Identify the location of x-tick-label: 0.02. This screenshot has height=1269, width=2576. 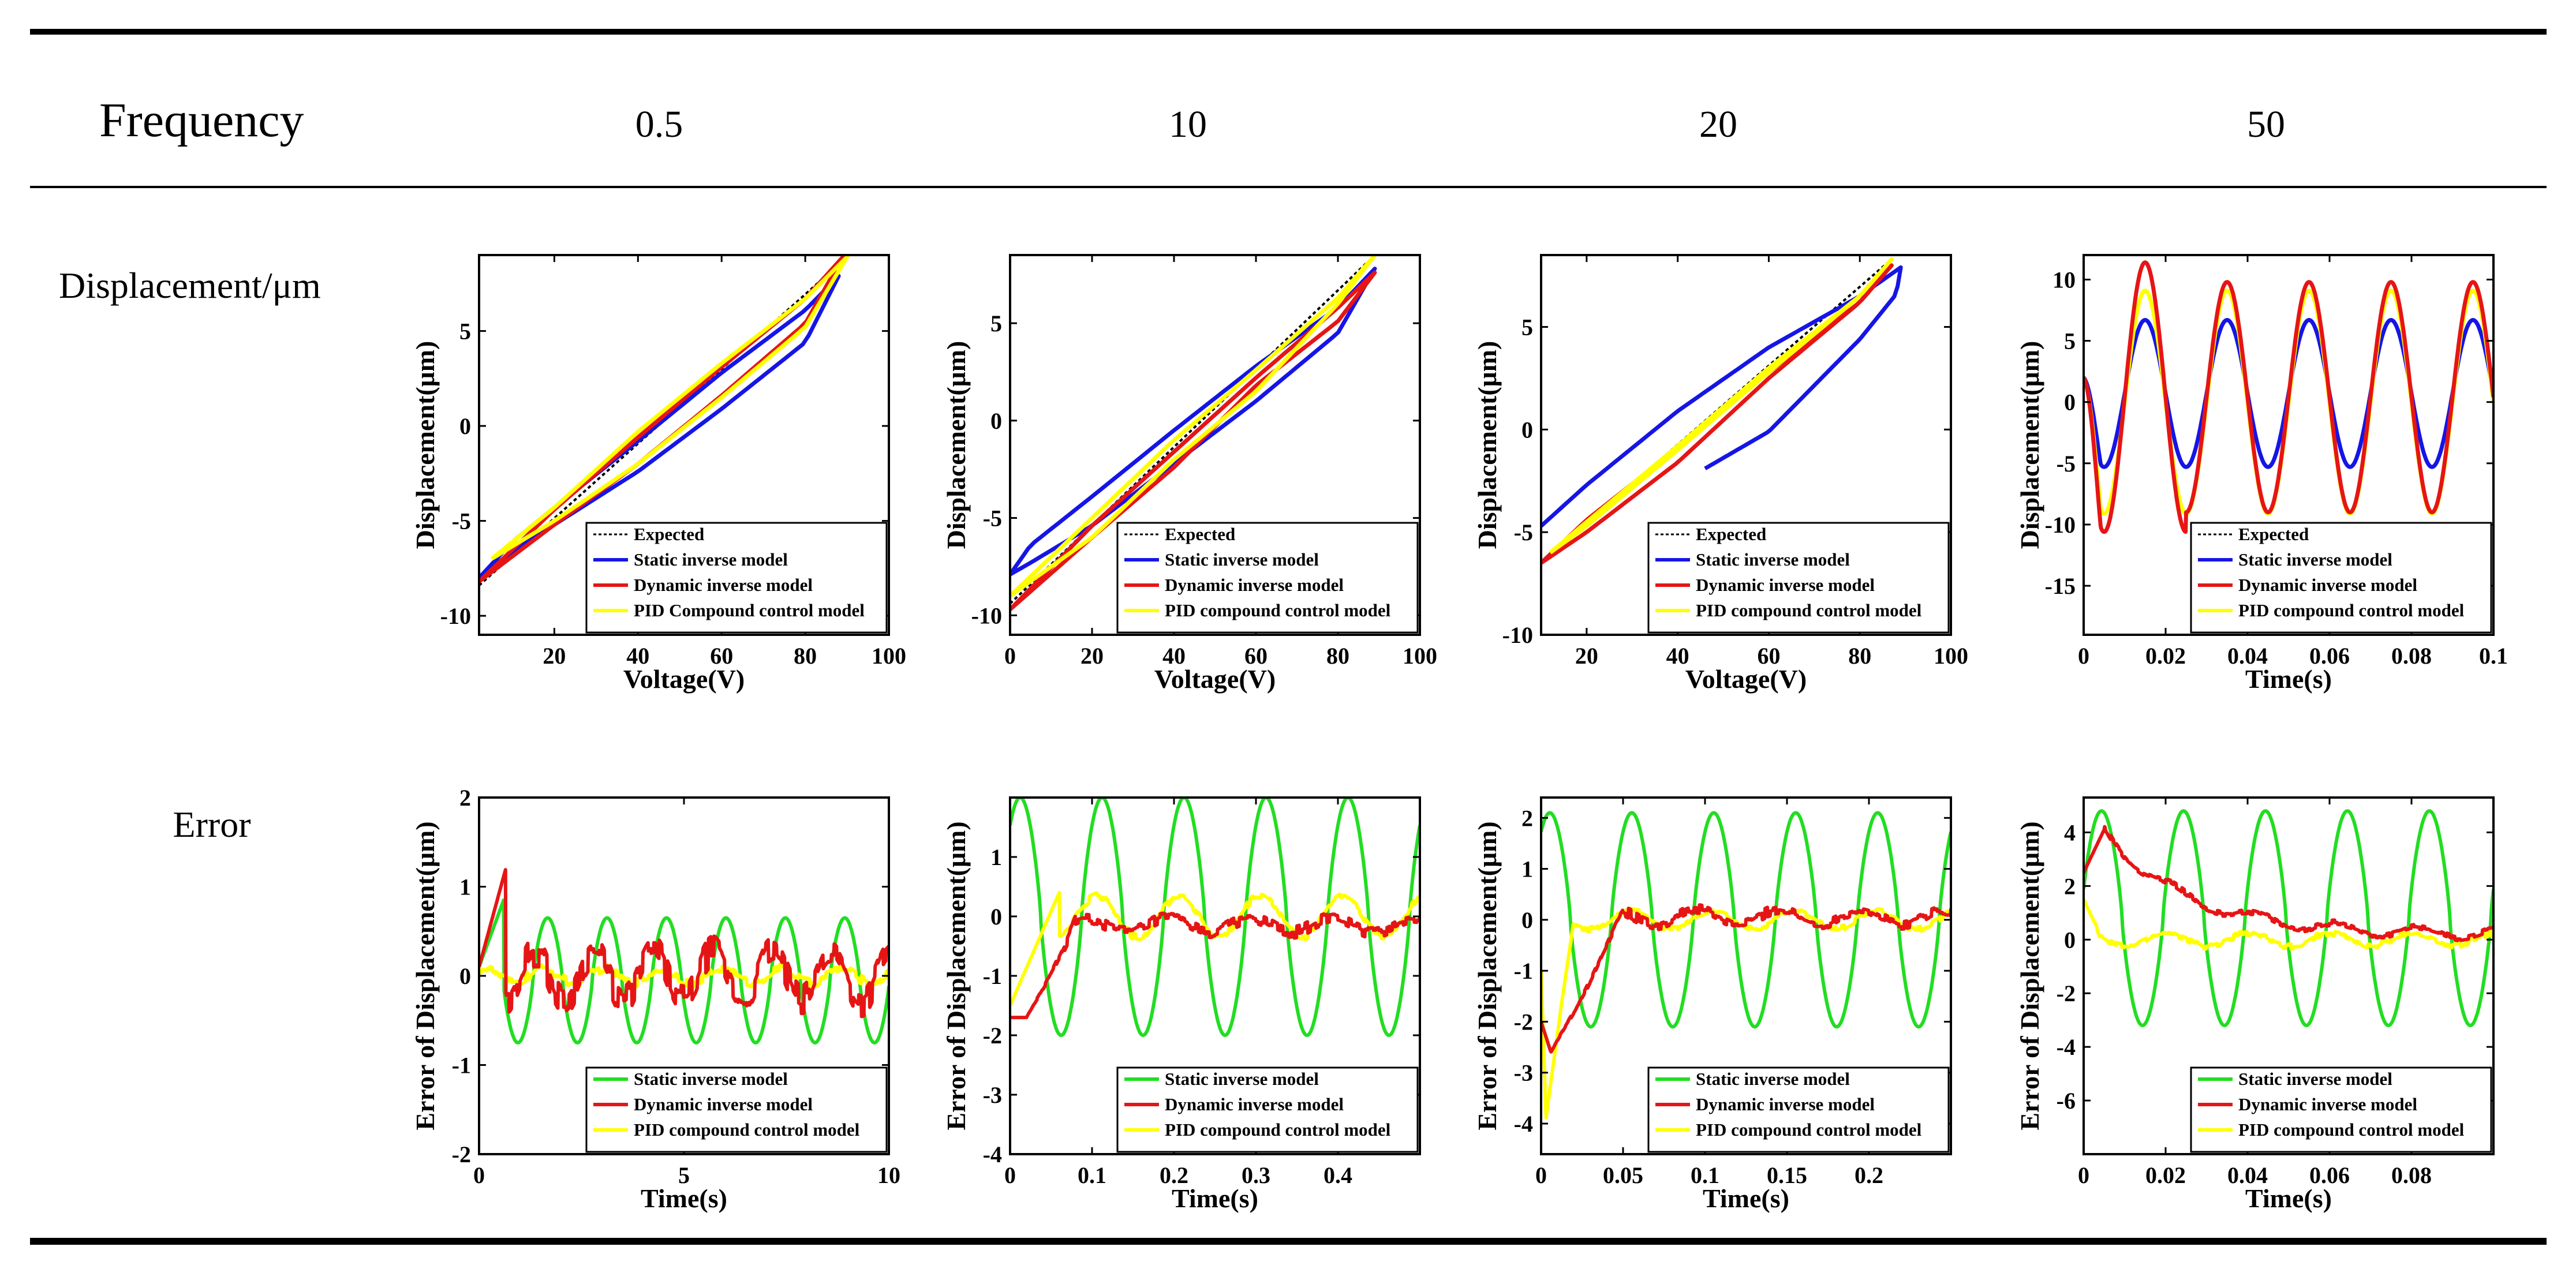
(2165, 1175).